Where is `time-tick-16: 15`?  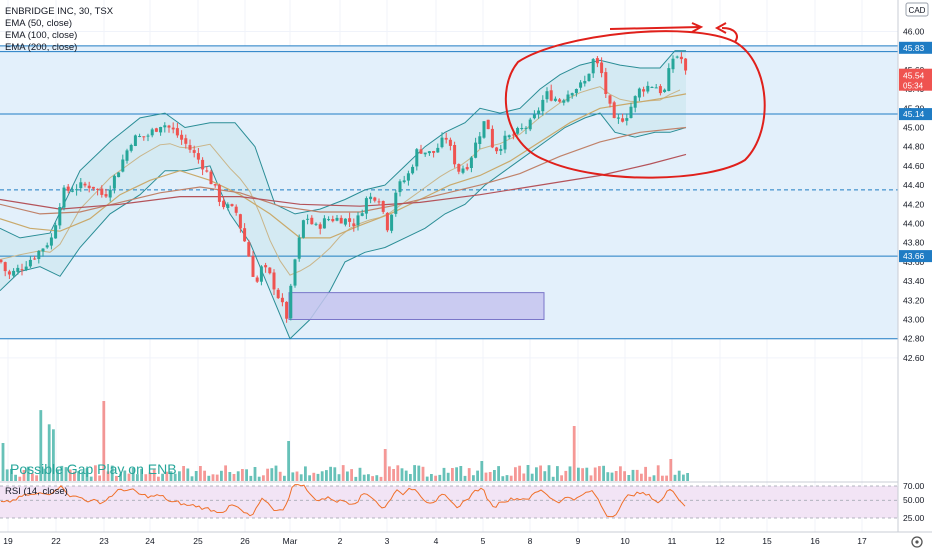
time-tick-16: 15 is located at coordinates (767, 541).